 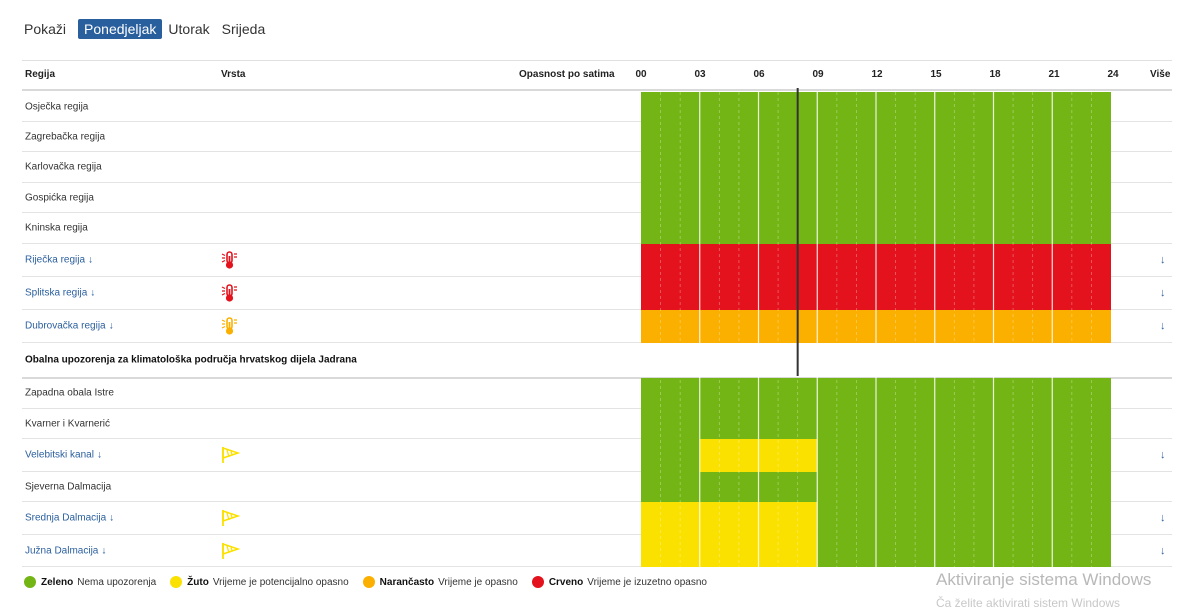 What do you see at coordinates (68, 423) in the screenshot?
I see `region-name: Kvarner i Kvarnerić` at bounding box center [68, 423].